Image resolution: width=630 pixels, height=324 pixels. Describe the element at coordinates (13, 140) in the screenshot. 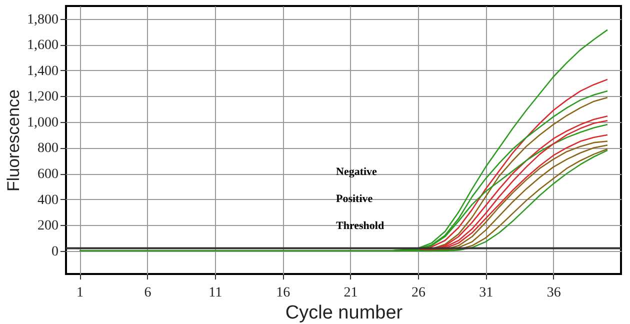

I see `y-axis-title: Fluorescence` at that location.